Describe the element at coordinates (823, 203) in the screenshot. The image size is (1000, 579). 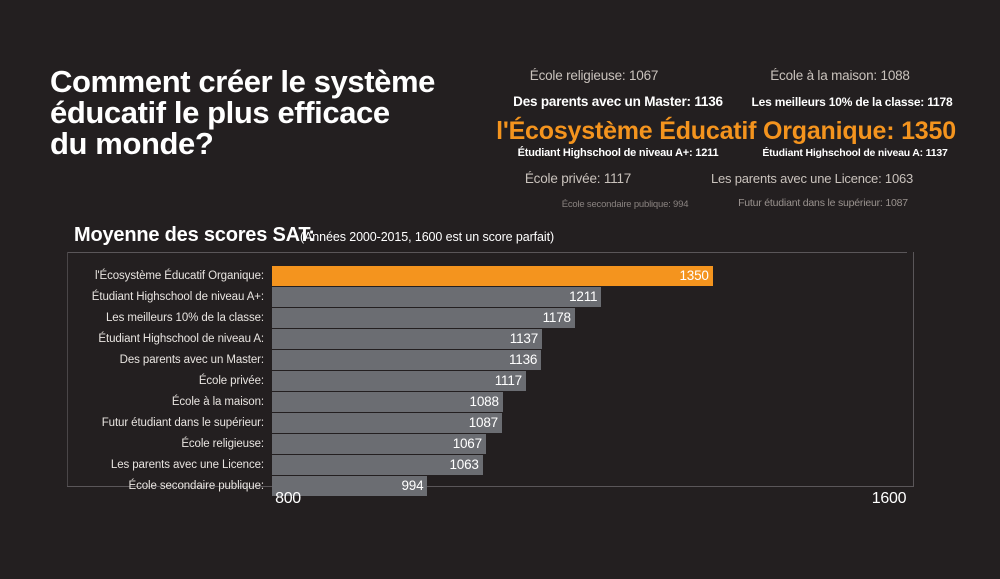
I see `word-cloud-item: Futur étudiant dans le supérieur: 1087` at that location.